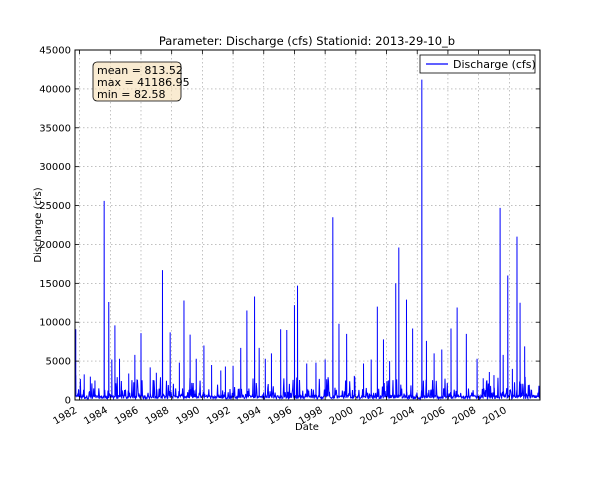 Image resolution: width=600 pixels, height=500 pixels. I want to click on x-tick-label: 1996, so click(280, 416).